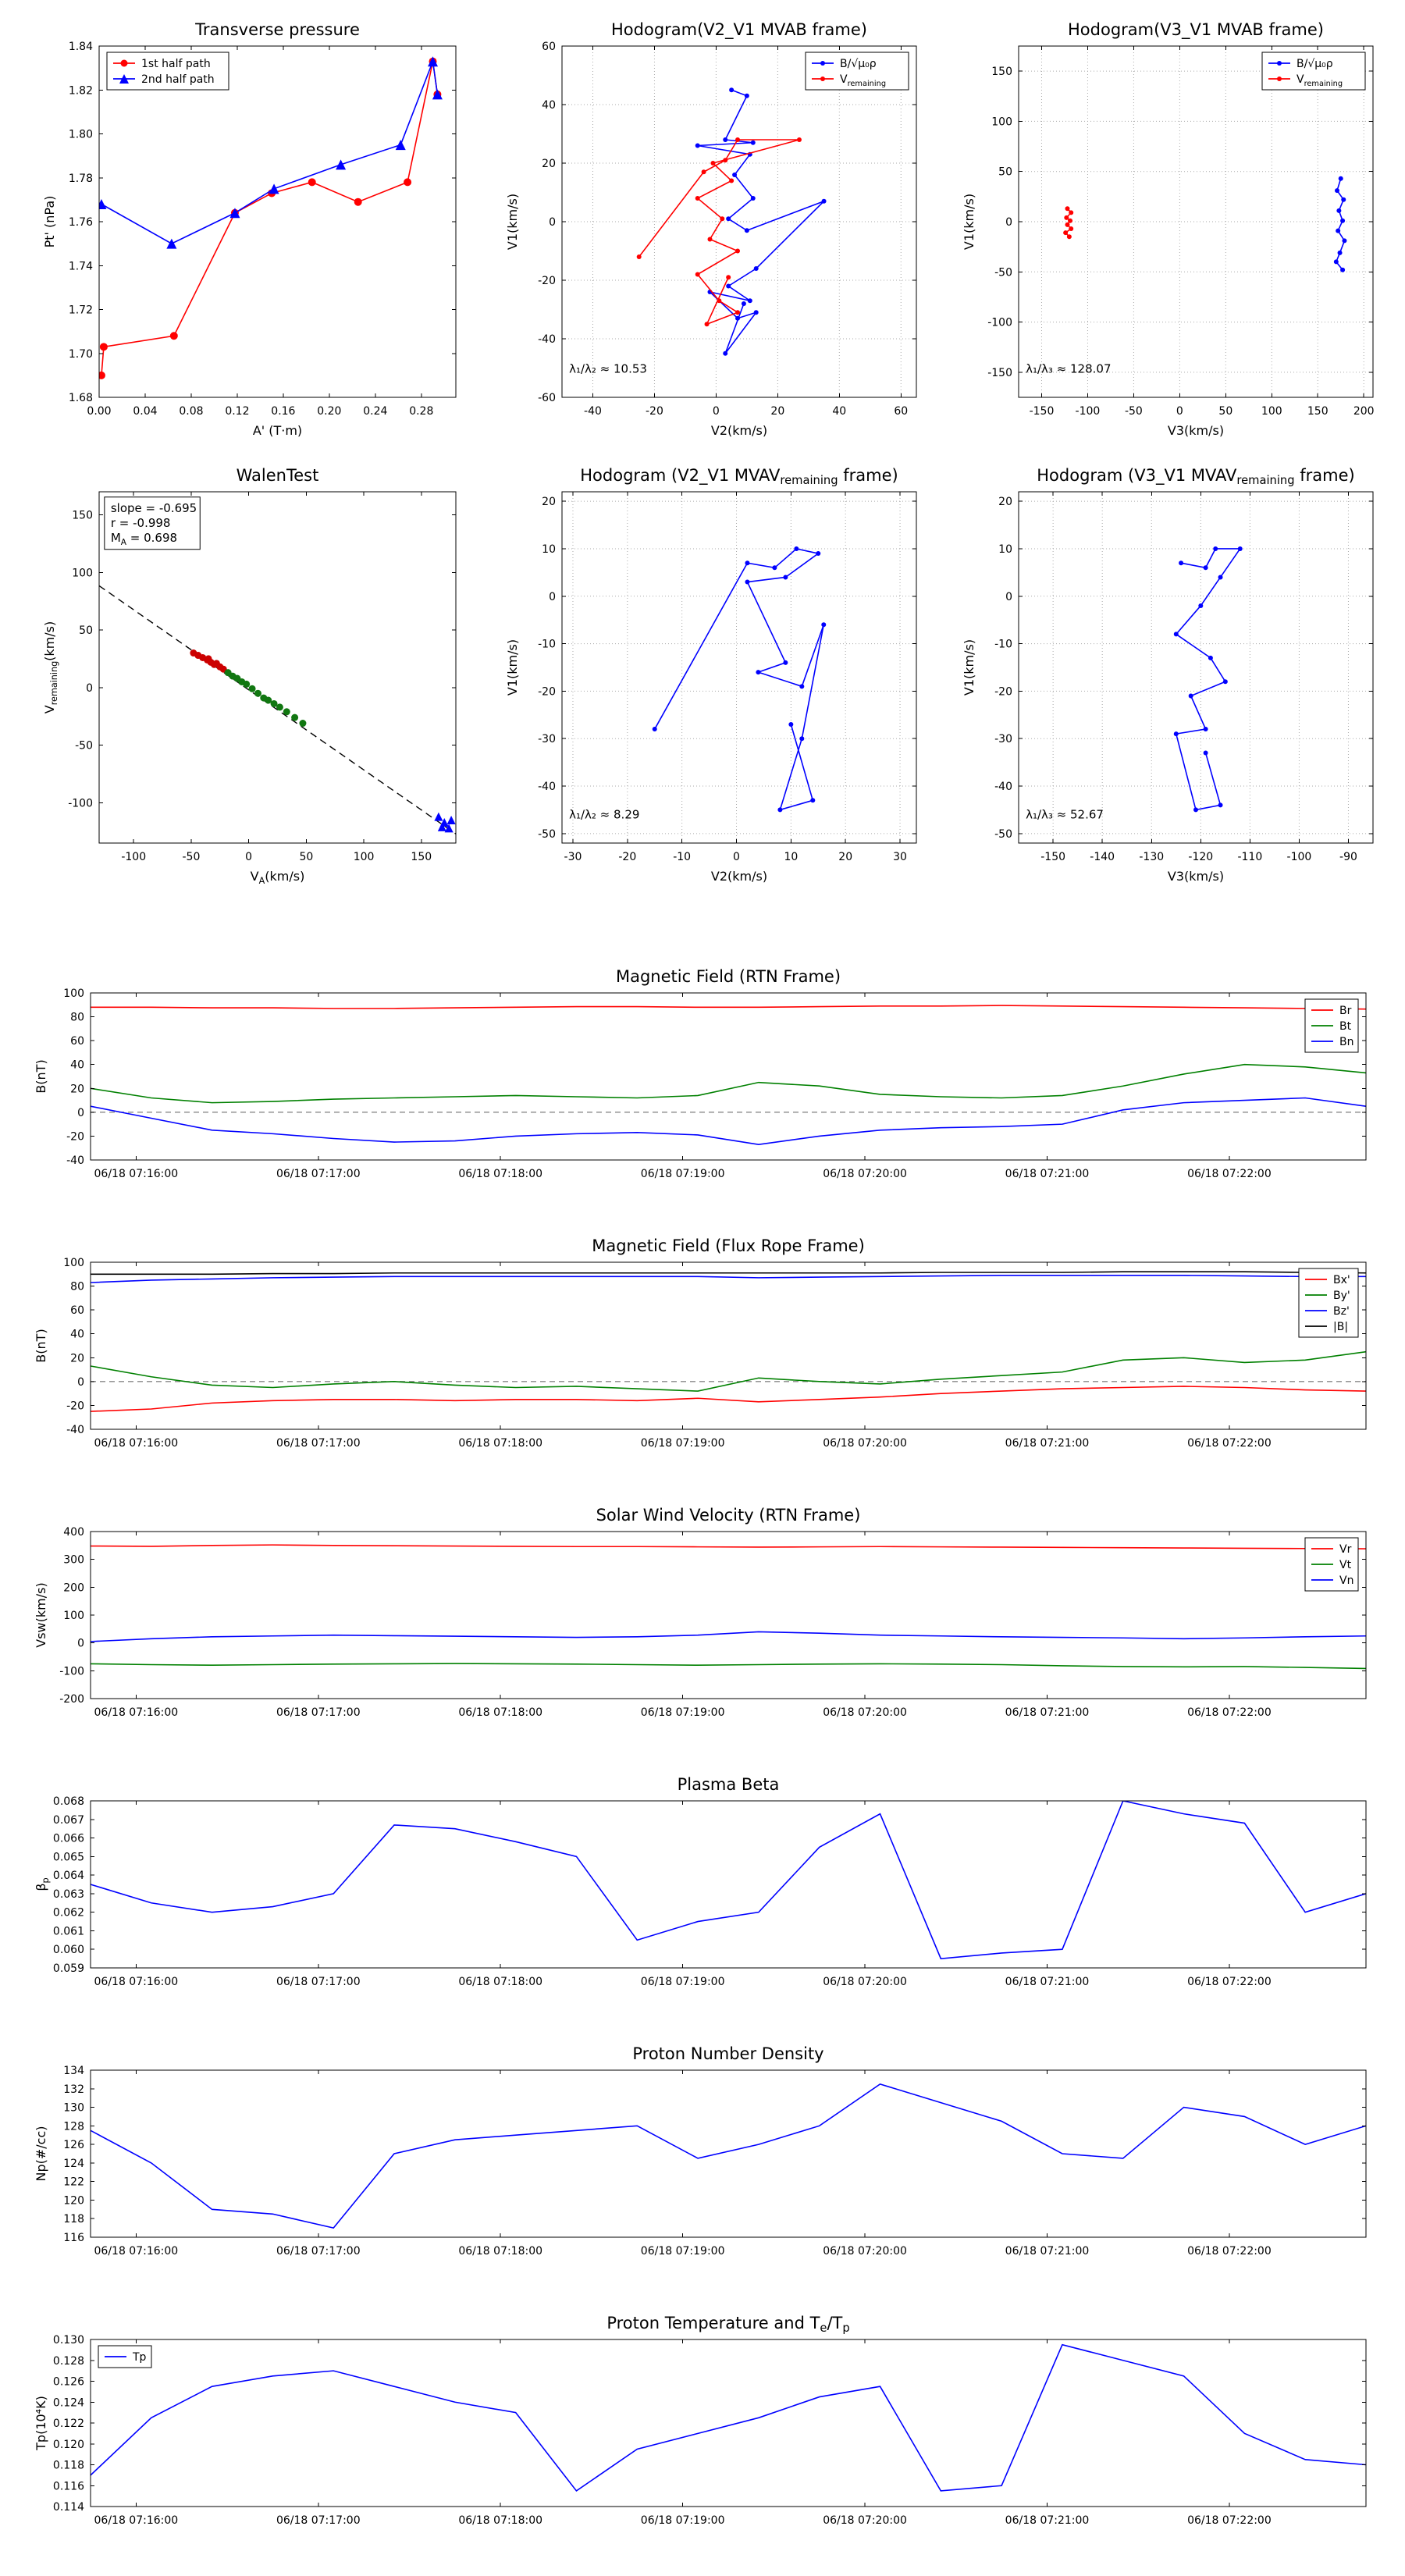 The width and height of the screenshot is (1405, 2576). I want to click on x-tick-label: 200, so click(1364, 411).